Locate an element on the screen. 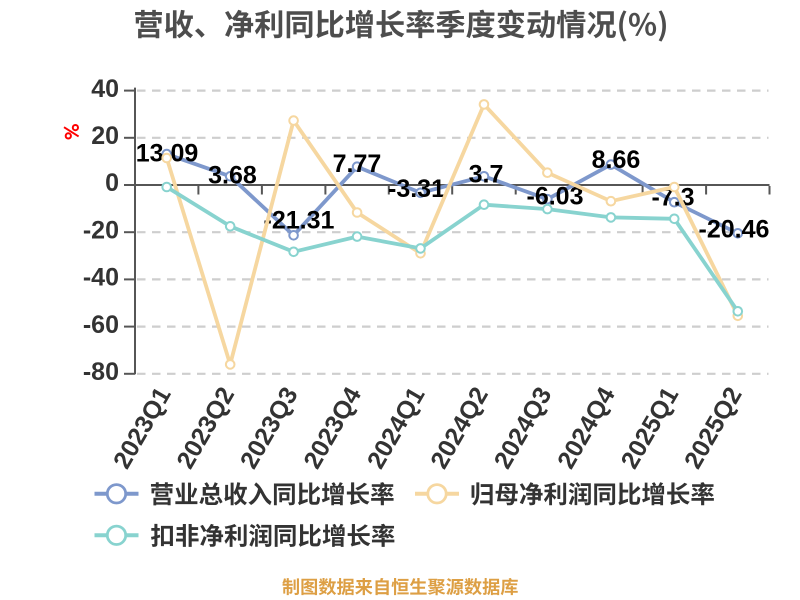  svg-text: -80 is located at coordinates (101, 372).